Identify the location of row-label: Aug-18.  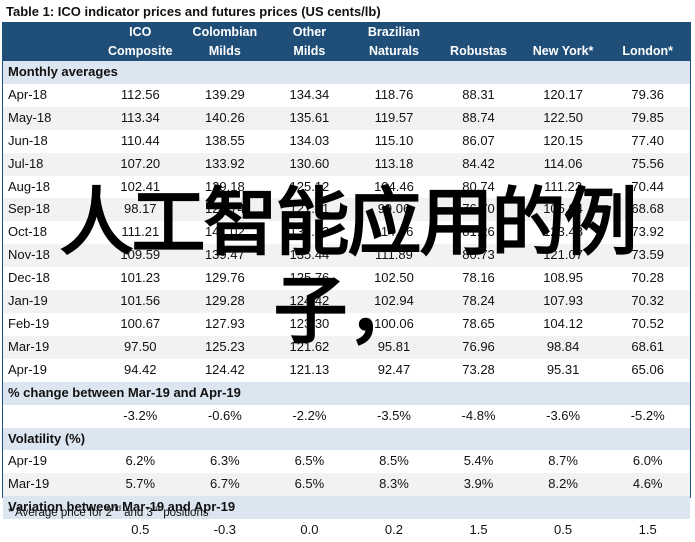
(29, 186).